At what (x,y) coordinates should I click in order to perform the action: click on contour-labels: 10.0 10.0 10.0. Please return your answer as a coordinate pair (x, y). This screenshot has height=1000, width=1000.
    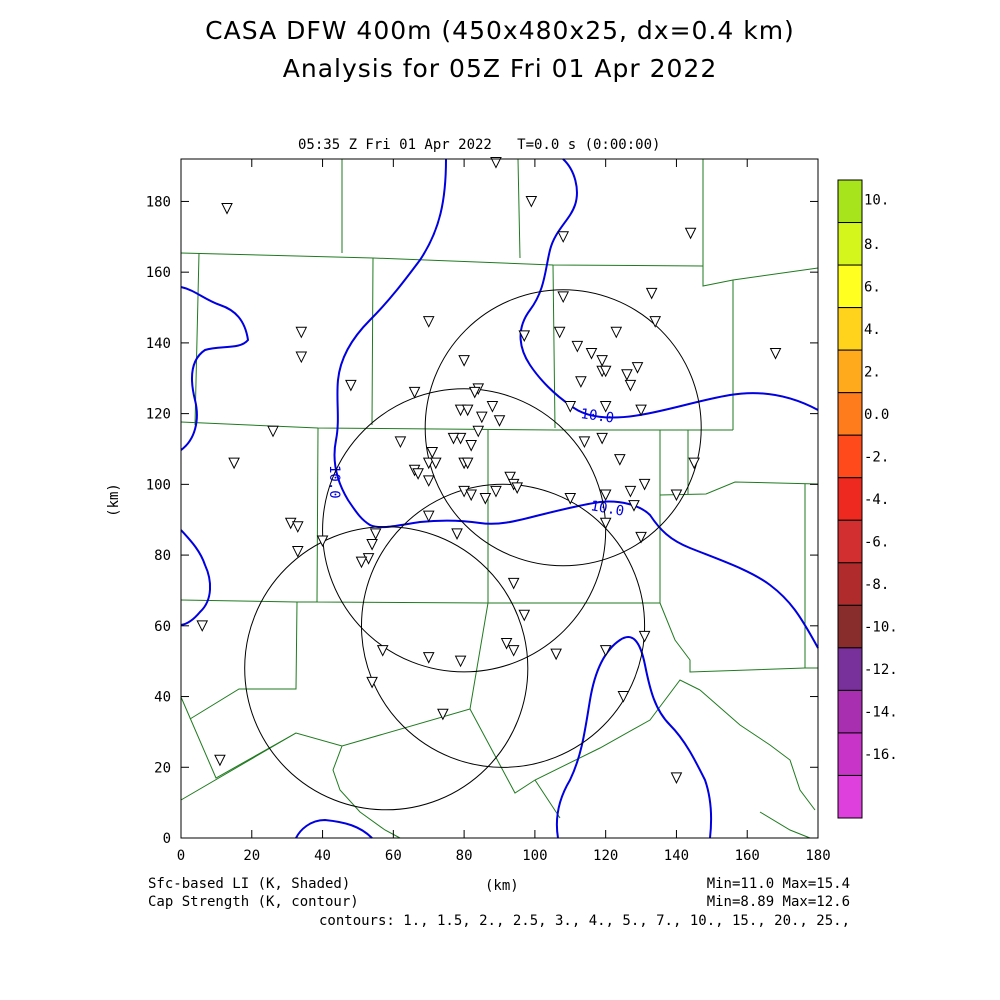
    Looking at the image, I should click on (475, 463).